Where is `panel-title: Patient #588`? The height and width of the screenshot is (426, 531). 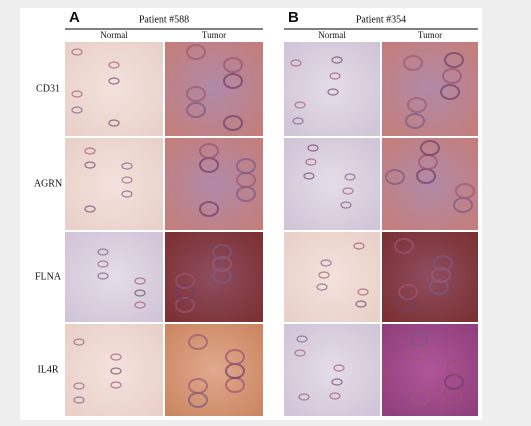 panel-title: Patient #588 is located at coordinates (164, 19).